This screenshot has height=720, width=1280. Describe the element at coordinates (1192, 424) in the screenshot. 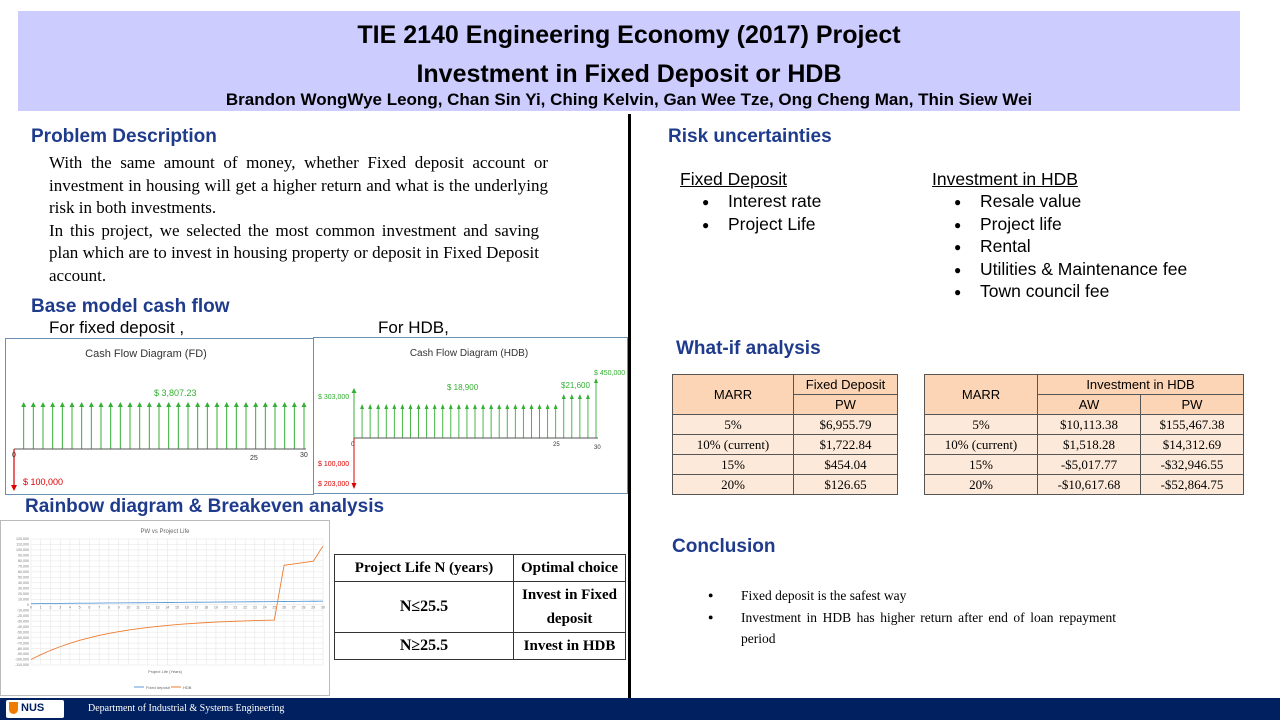

I see `whatif-hdb-pw-cell: $155,467.38` at that location.